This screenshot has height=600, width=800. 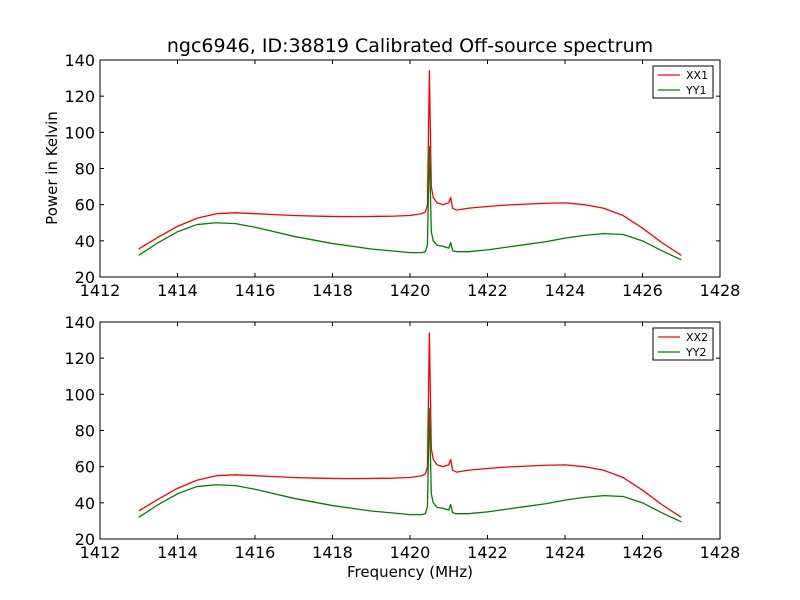 What do you see at coordinates (410, 203) in the screenshot?
I see `series-line-yy1` at bounding box center [410, 203].